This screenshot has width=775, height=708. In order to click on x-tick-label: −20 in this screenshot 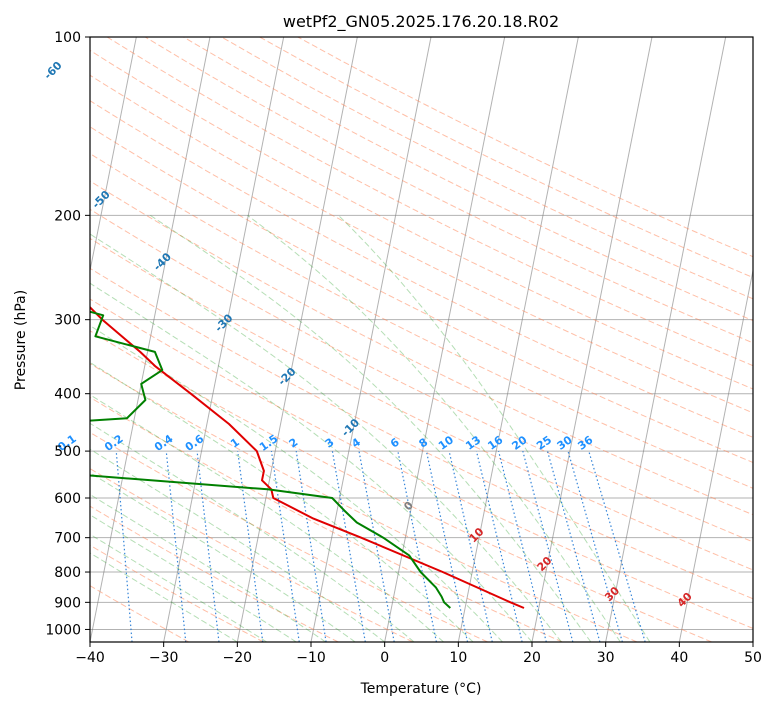, I will do `click(238, 658)`.